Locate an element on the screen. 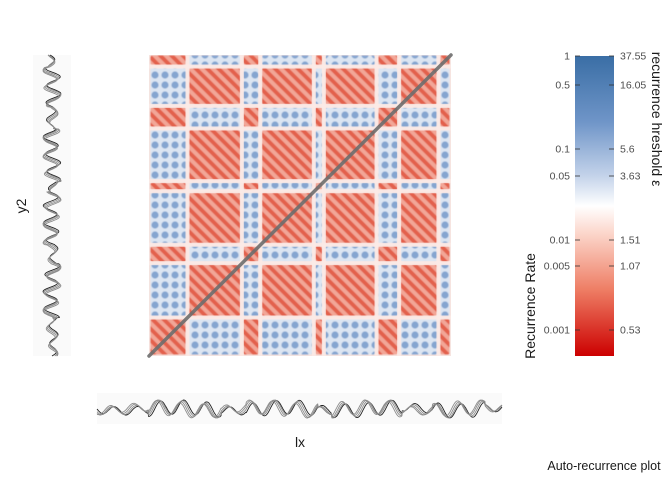 The image size is (672, 480). rate-tick-label: 0.005 is located at coordinates (557, 267).